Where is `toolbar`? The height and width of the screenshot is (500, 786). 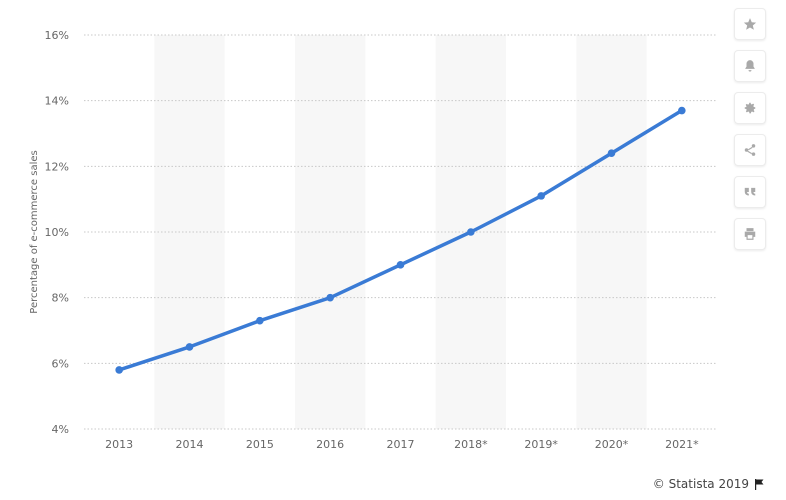 toolbar is located at coordinates (751, 134).